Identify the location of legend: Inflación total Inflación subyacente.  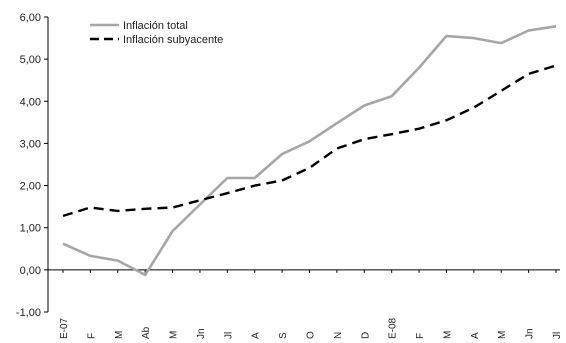
(156, 33).